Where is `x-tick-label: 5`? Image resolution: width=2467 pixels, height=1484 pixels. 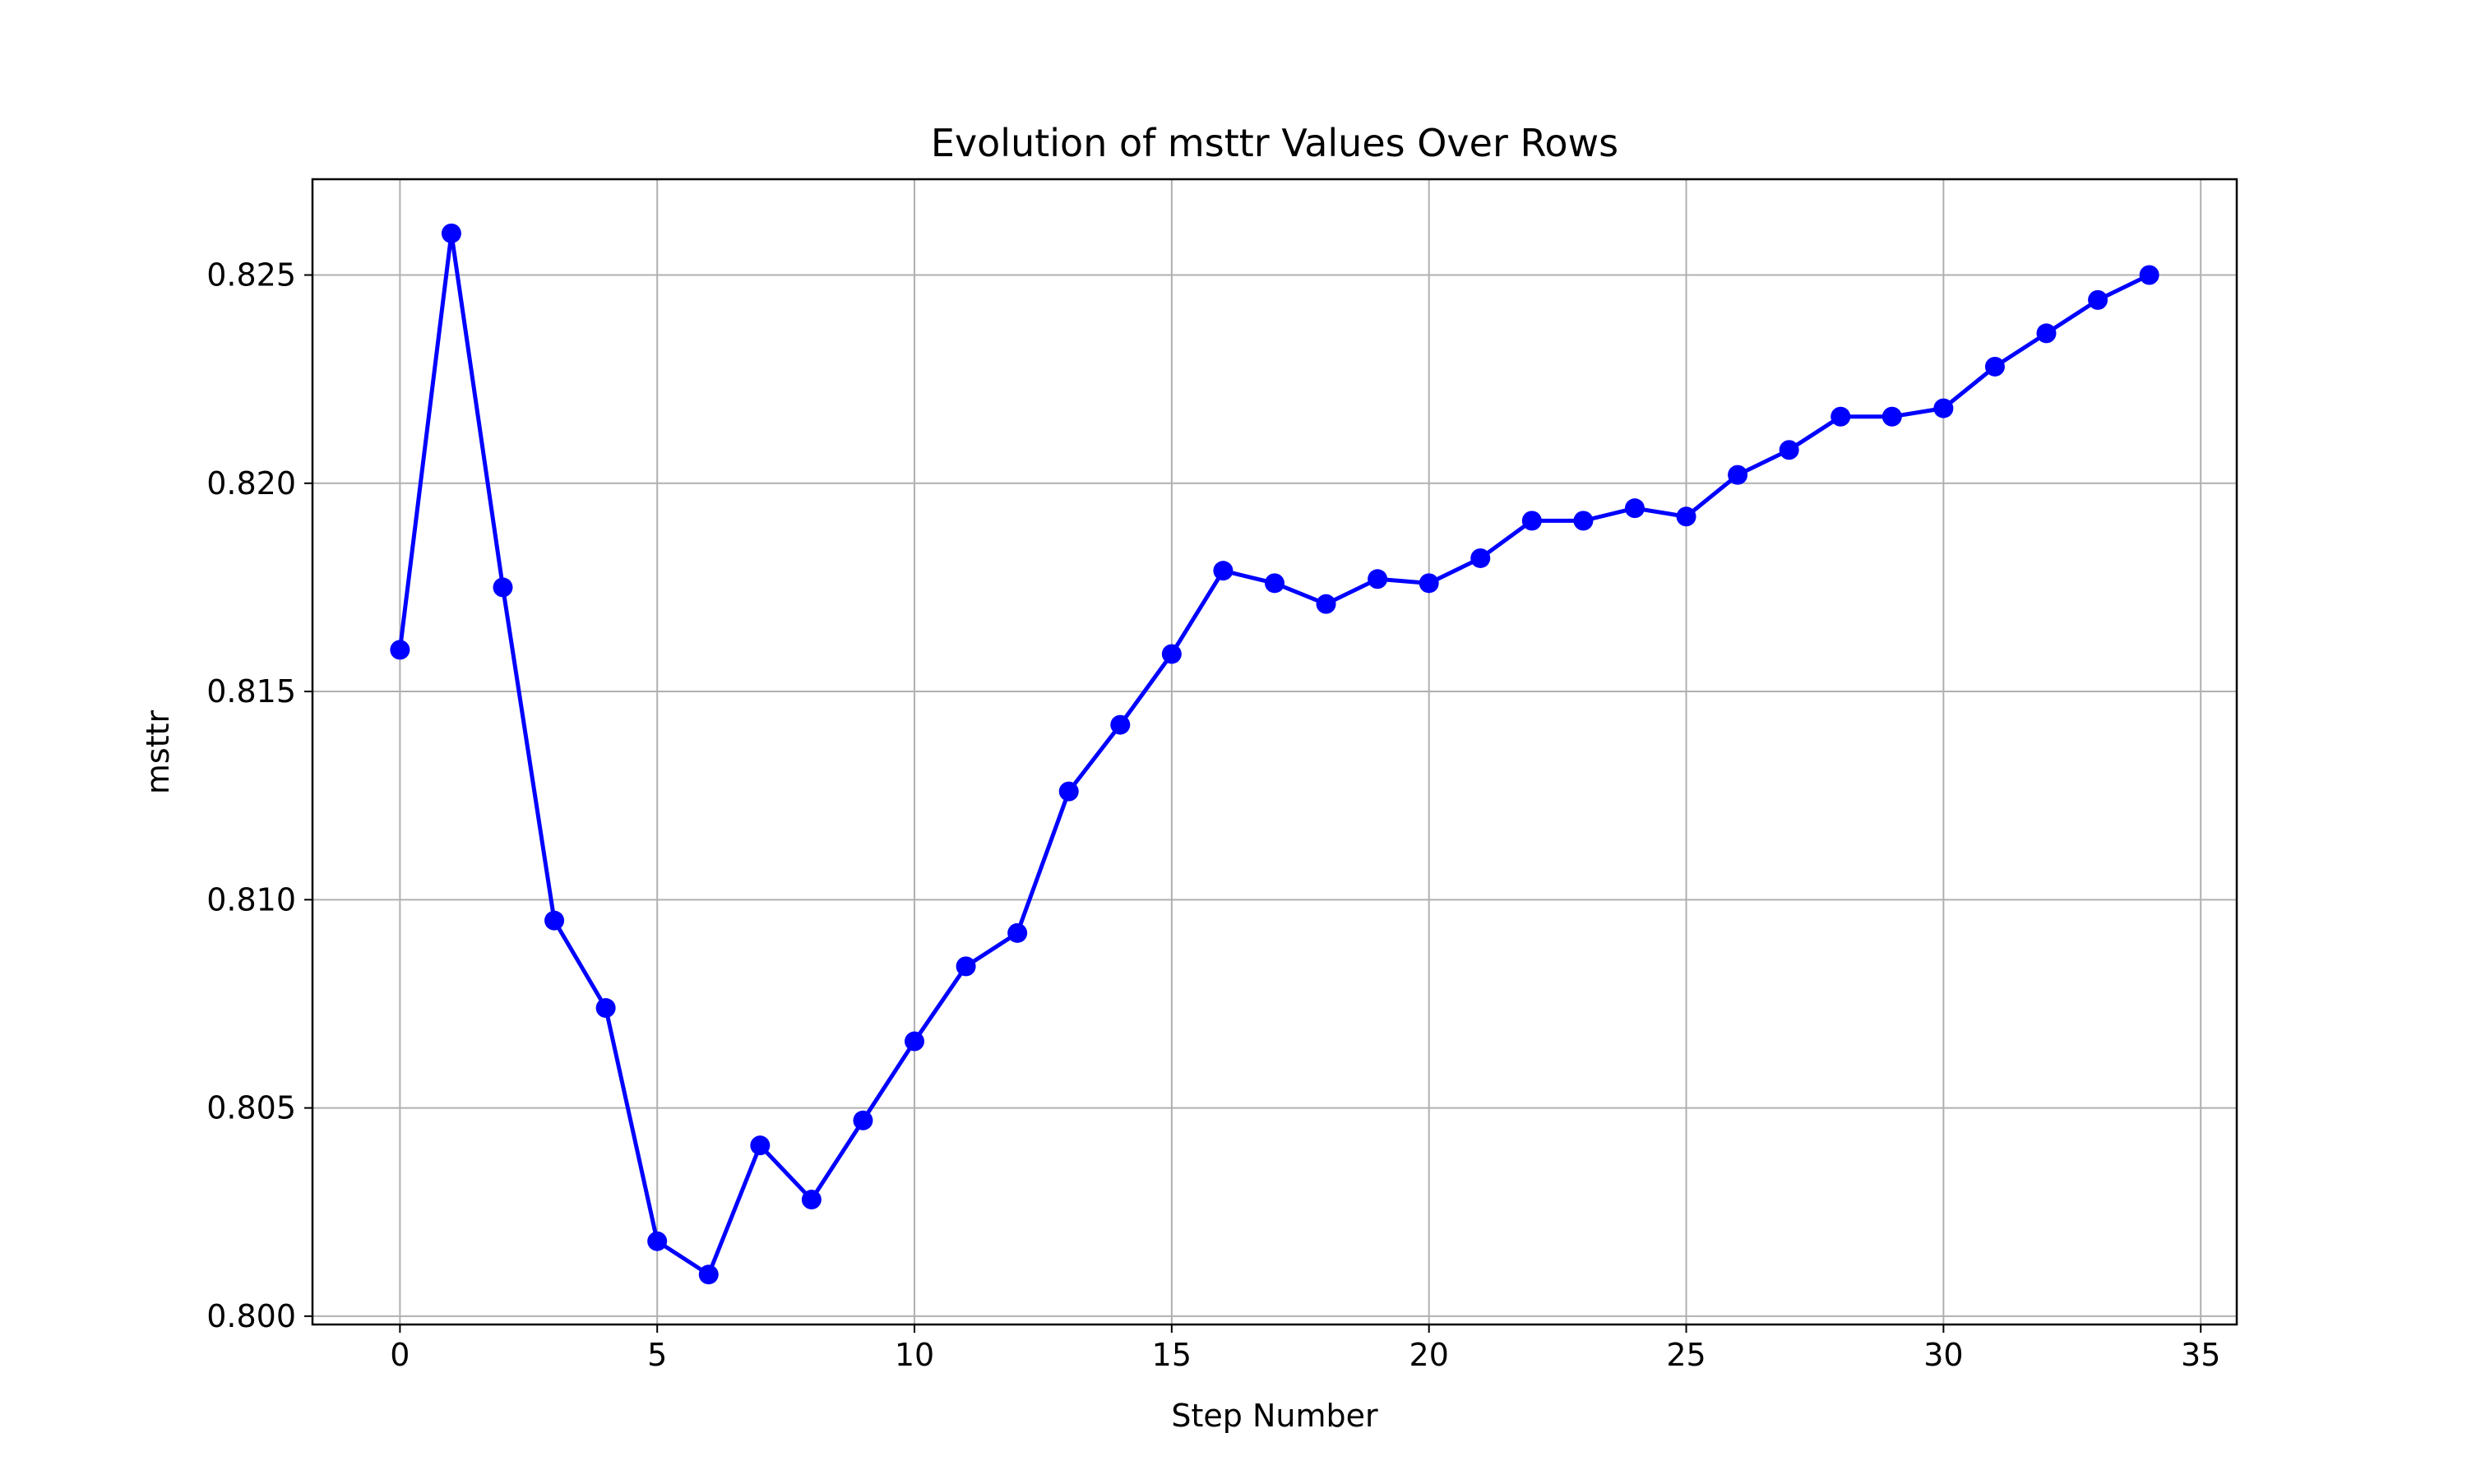
x-tick-label: 5 is located at coordinates (657, 1355).